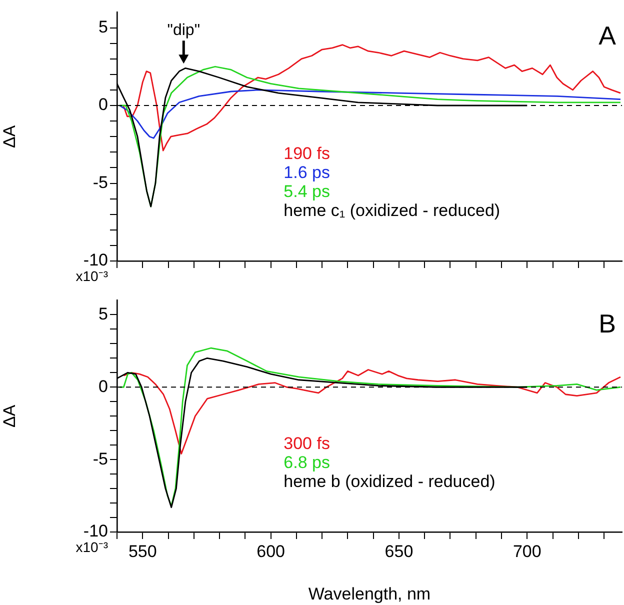 The image size is (624, 605). What do you see at coordinates (307, 153) in the screenshot?
I see `text: 190 fs` at bounding box center [307, 153].